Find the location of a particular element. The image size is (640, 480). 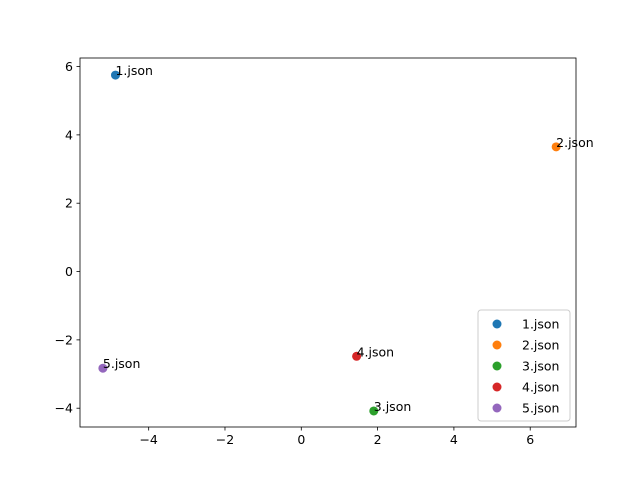

x-tick-label: 2 is located at coordinates (378, 439).